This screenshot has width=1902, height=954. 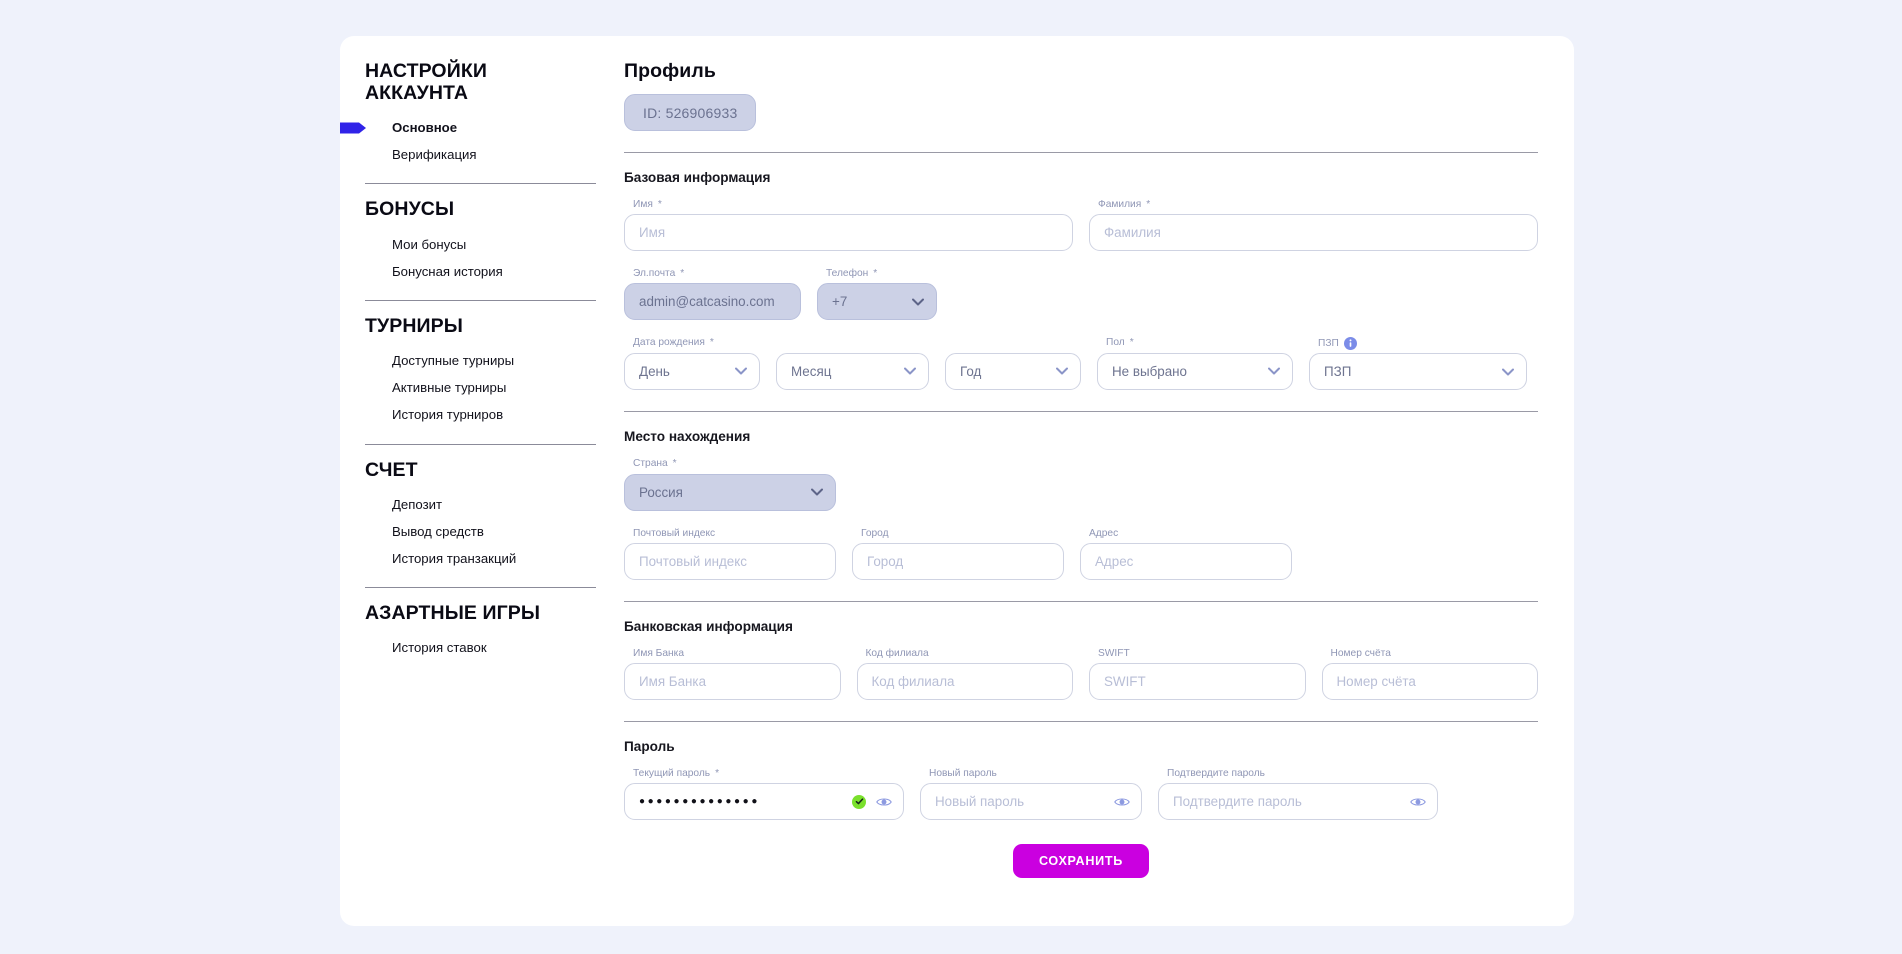 What do you see at coordinates (434, 155) in the screenshot?
I see `sidebar-item-label: Верификация` at bounding box center [434, 155].